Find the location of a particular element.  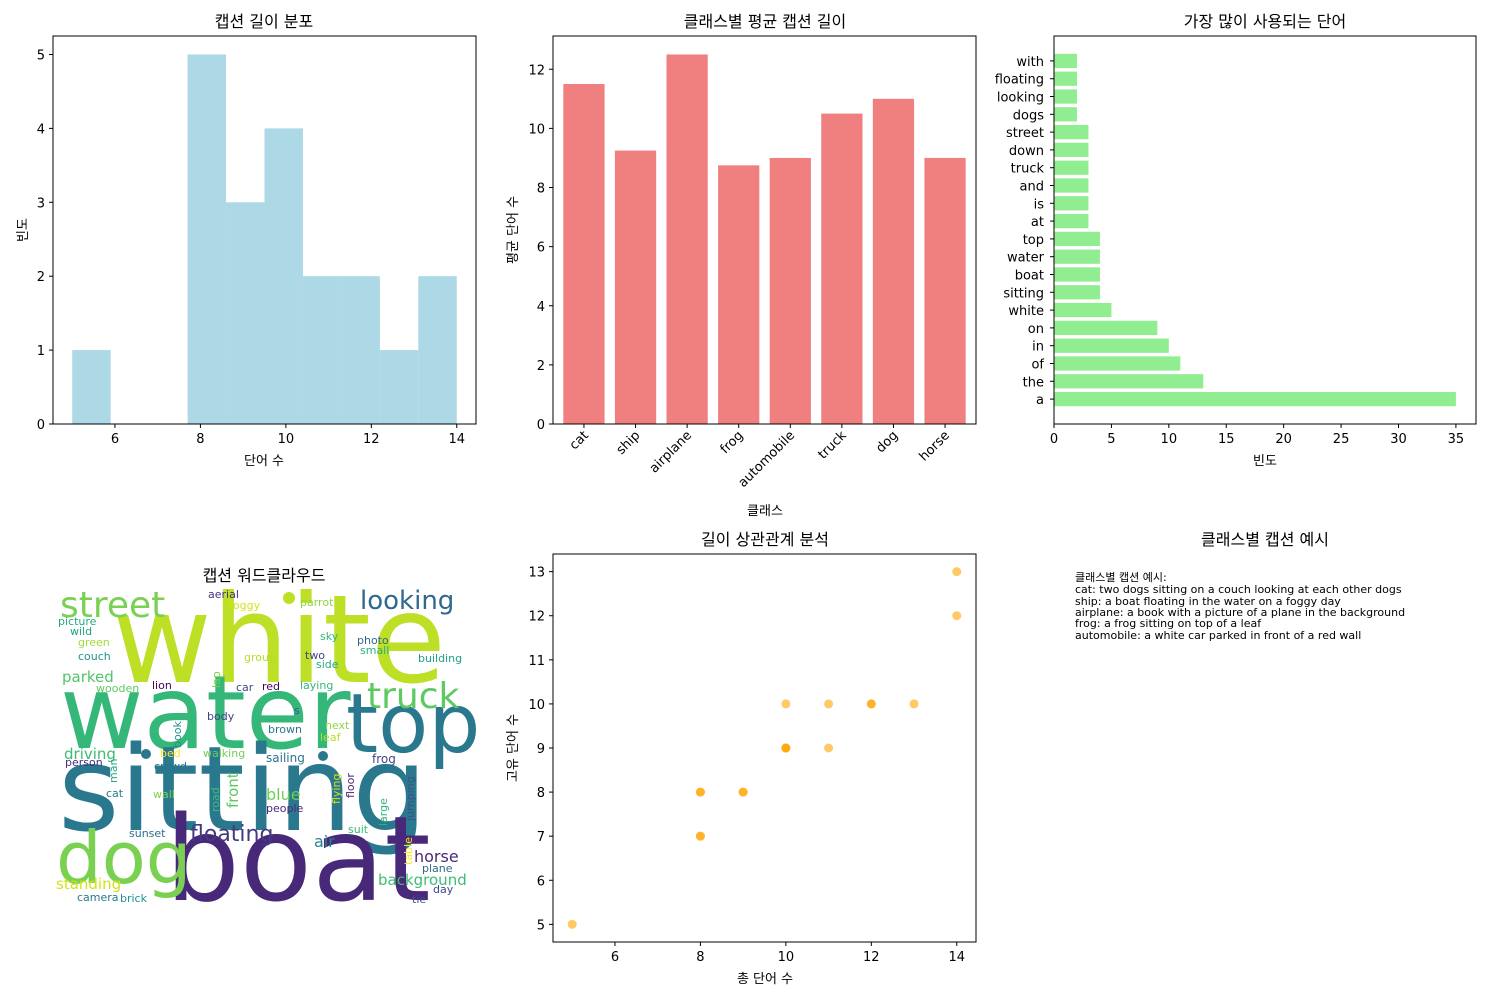

wordcloud-word: brown is located at coordinates (285, 729).